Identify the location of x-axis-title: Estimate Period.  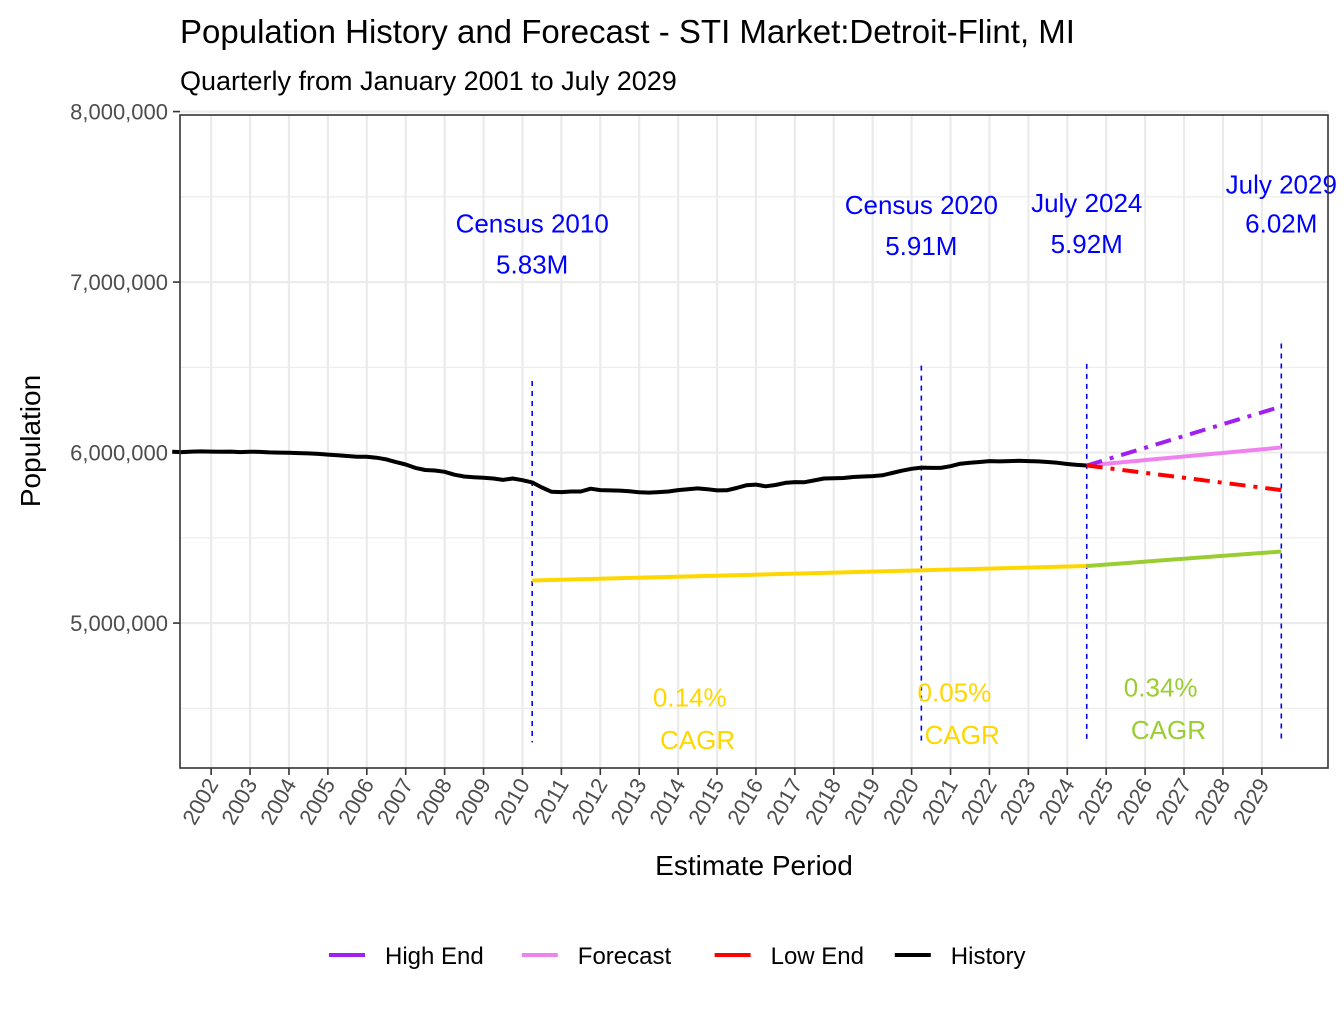
(754, 865).